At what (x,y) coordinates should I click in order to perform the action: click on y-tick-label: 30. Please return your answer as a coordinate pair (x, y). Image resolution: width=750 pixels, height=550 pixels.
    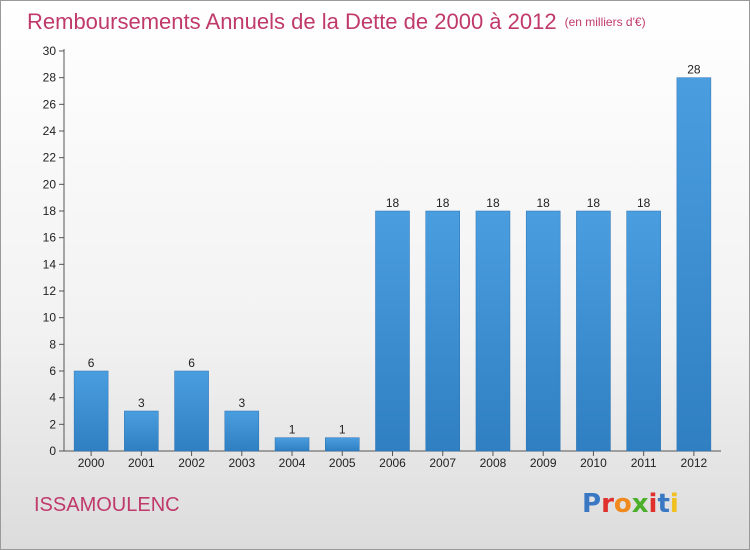
    Looking at the image, I should click on (50, 51).